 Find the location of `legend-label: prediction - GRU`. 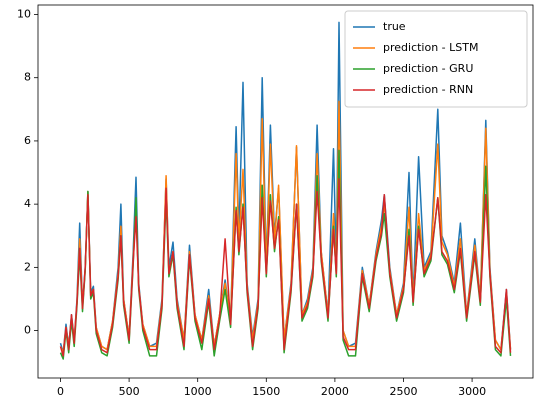

legend-label: prediction - GRU is located at coordinates (428, 68).